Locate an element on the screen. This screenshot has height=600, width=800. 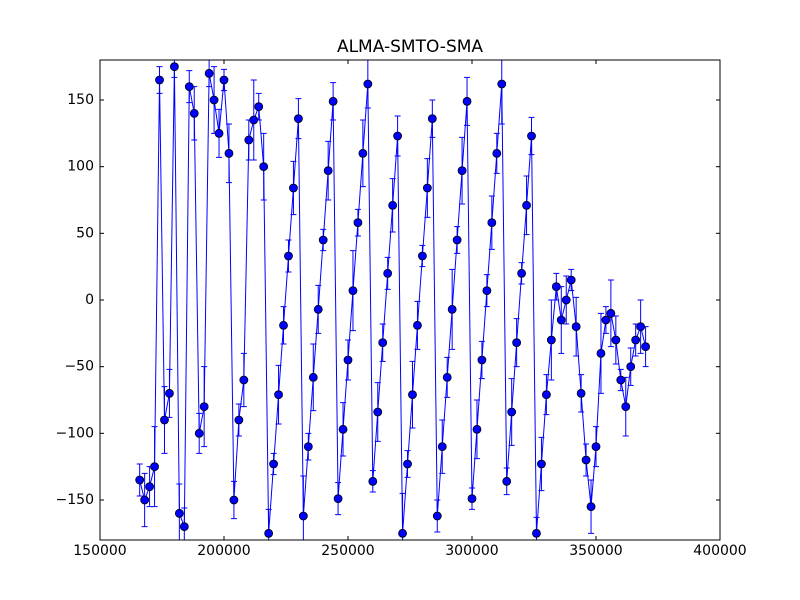
x-tick-label: 350000 is located at coordinates (595, 551).